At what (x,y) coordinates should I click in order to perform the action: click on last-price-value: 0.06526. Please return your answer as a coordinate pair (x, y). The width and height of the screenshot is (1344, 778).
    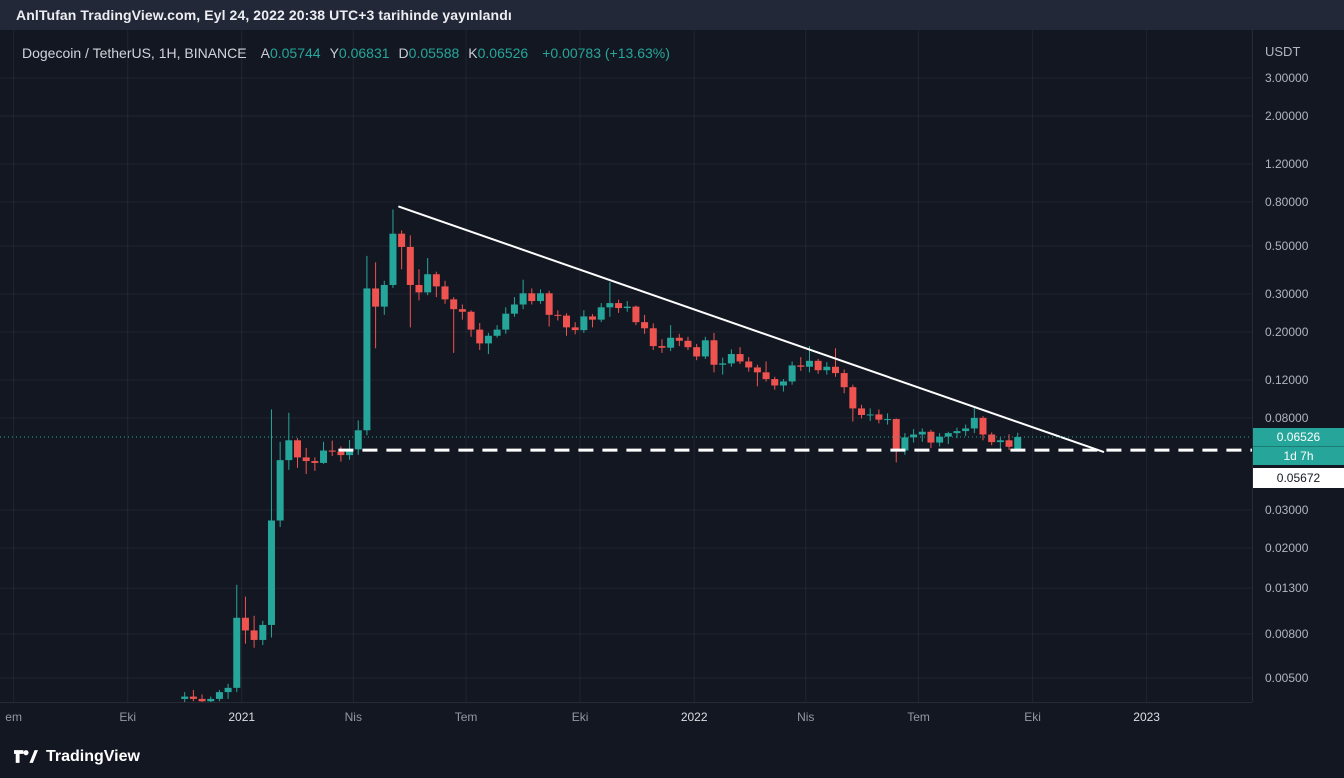
    Looking at the image, I should click on (1298, 436).